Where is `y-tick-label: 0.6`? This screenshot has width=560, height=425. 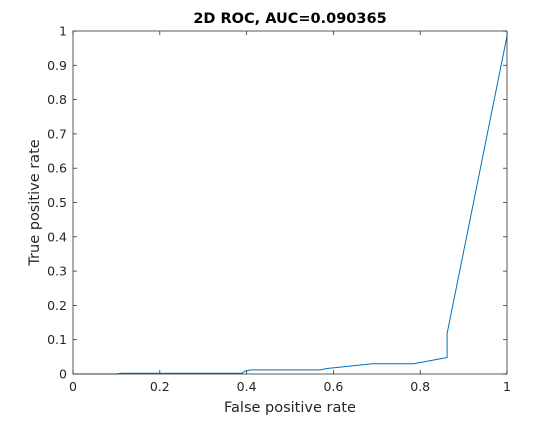 y-tick-label: 0.6 is located at coordinates (57, 168).